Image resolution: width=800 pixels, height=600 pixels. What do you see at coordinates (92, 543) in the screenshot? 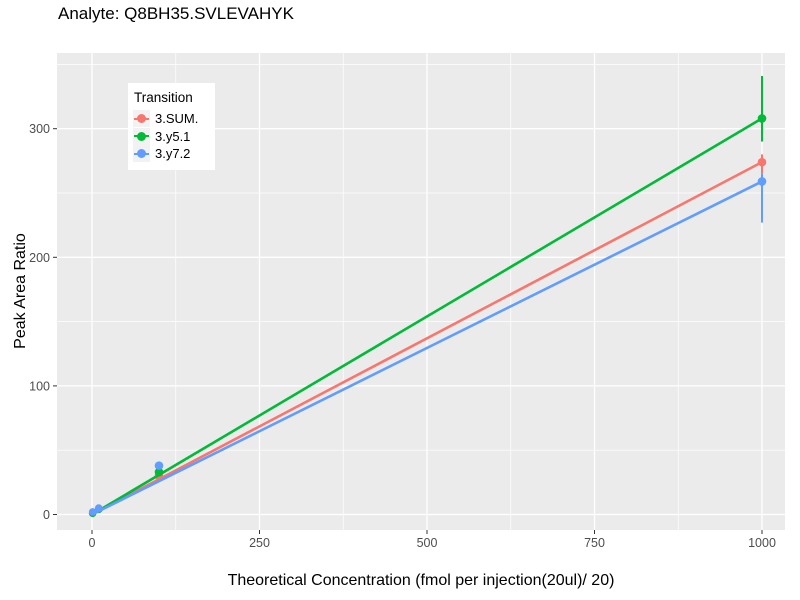
I see `x-tick-label: 0` at bounding box center [92, 543].